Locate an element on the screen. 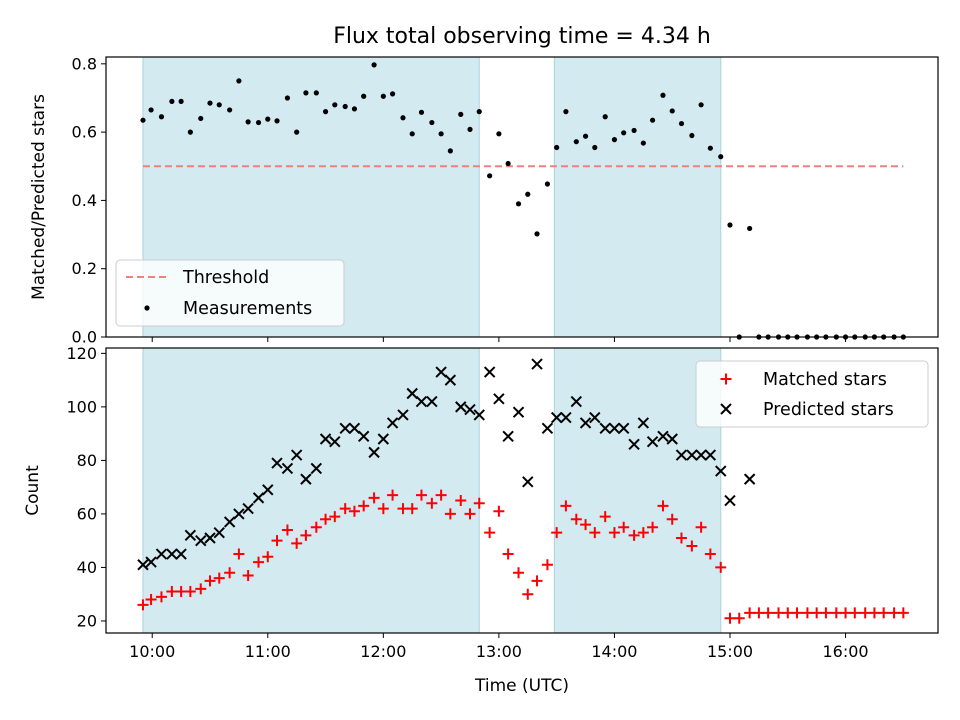 The image size is (960, 720). x-tick-label: 15:00 is located at coordinates (730, 651).